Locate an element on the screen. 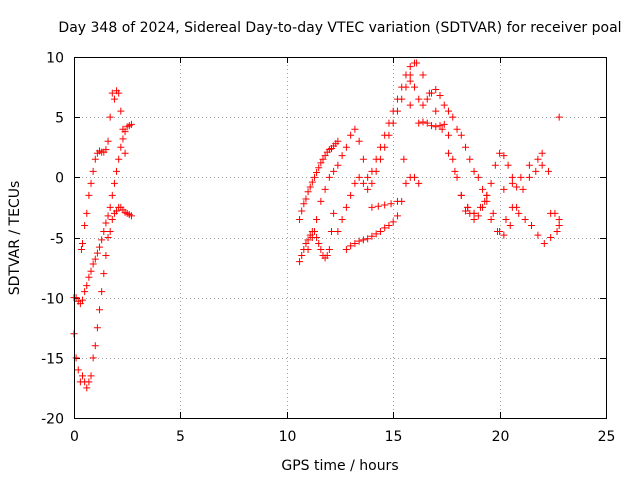 This screenshot has width=640, height=480. y-tick-label: -10 is located at coordinates (52, 300).